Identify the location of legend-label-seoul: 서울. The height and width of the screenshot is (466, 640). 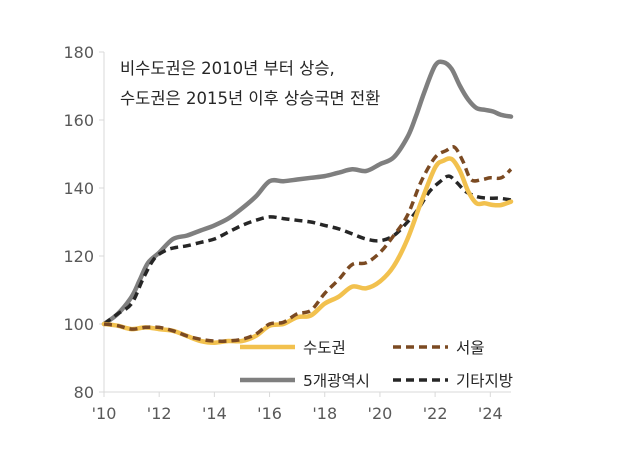
(470, 348).